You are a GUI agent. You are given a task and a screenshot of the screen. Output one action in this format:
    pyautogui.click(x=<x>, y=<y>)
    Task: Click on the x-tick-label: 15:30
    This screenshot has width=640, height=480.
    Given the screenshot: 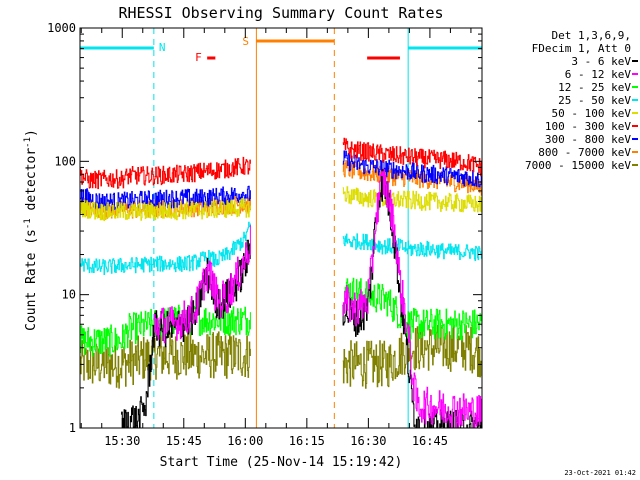 What is the action you would take?
    pyautogui.click(x=122, y=441)
    